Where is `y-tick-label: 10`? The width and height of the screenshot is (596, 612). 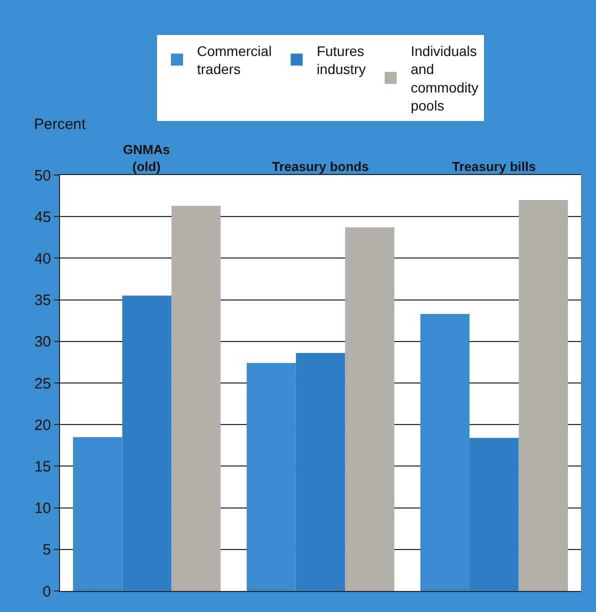
y-tick-label: 10 is located at coordinates (42, 509).